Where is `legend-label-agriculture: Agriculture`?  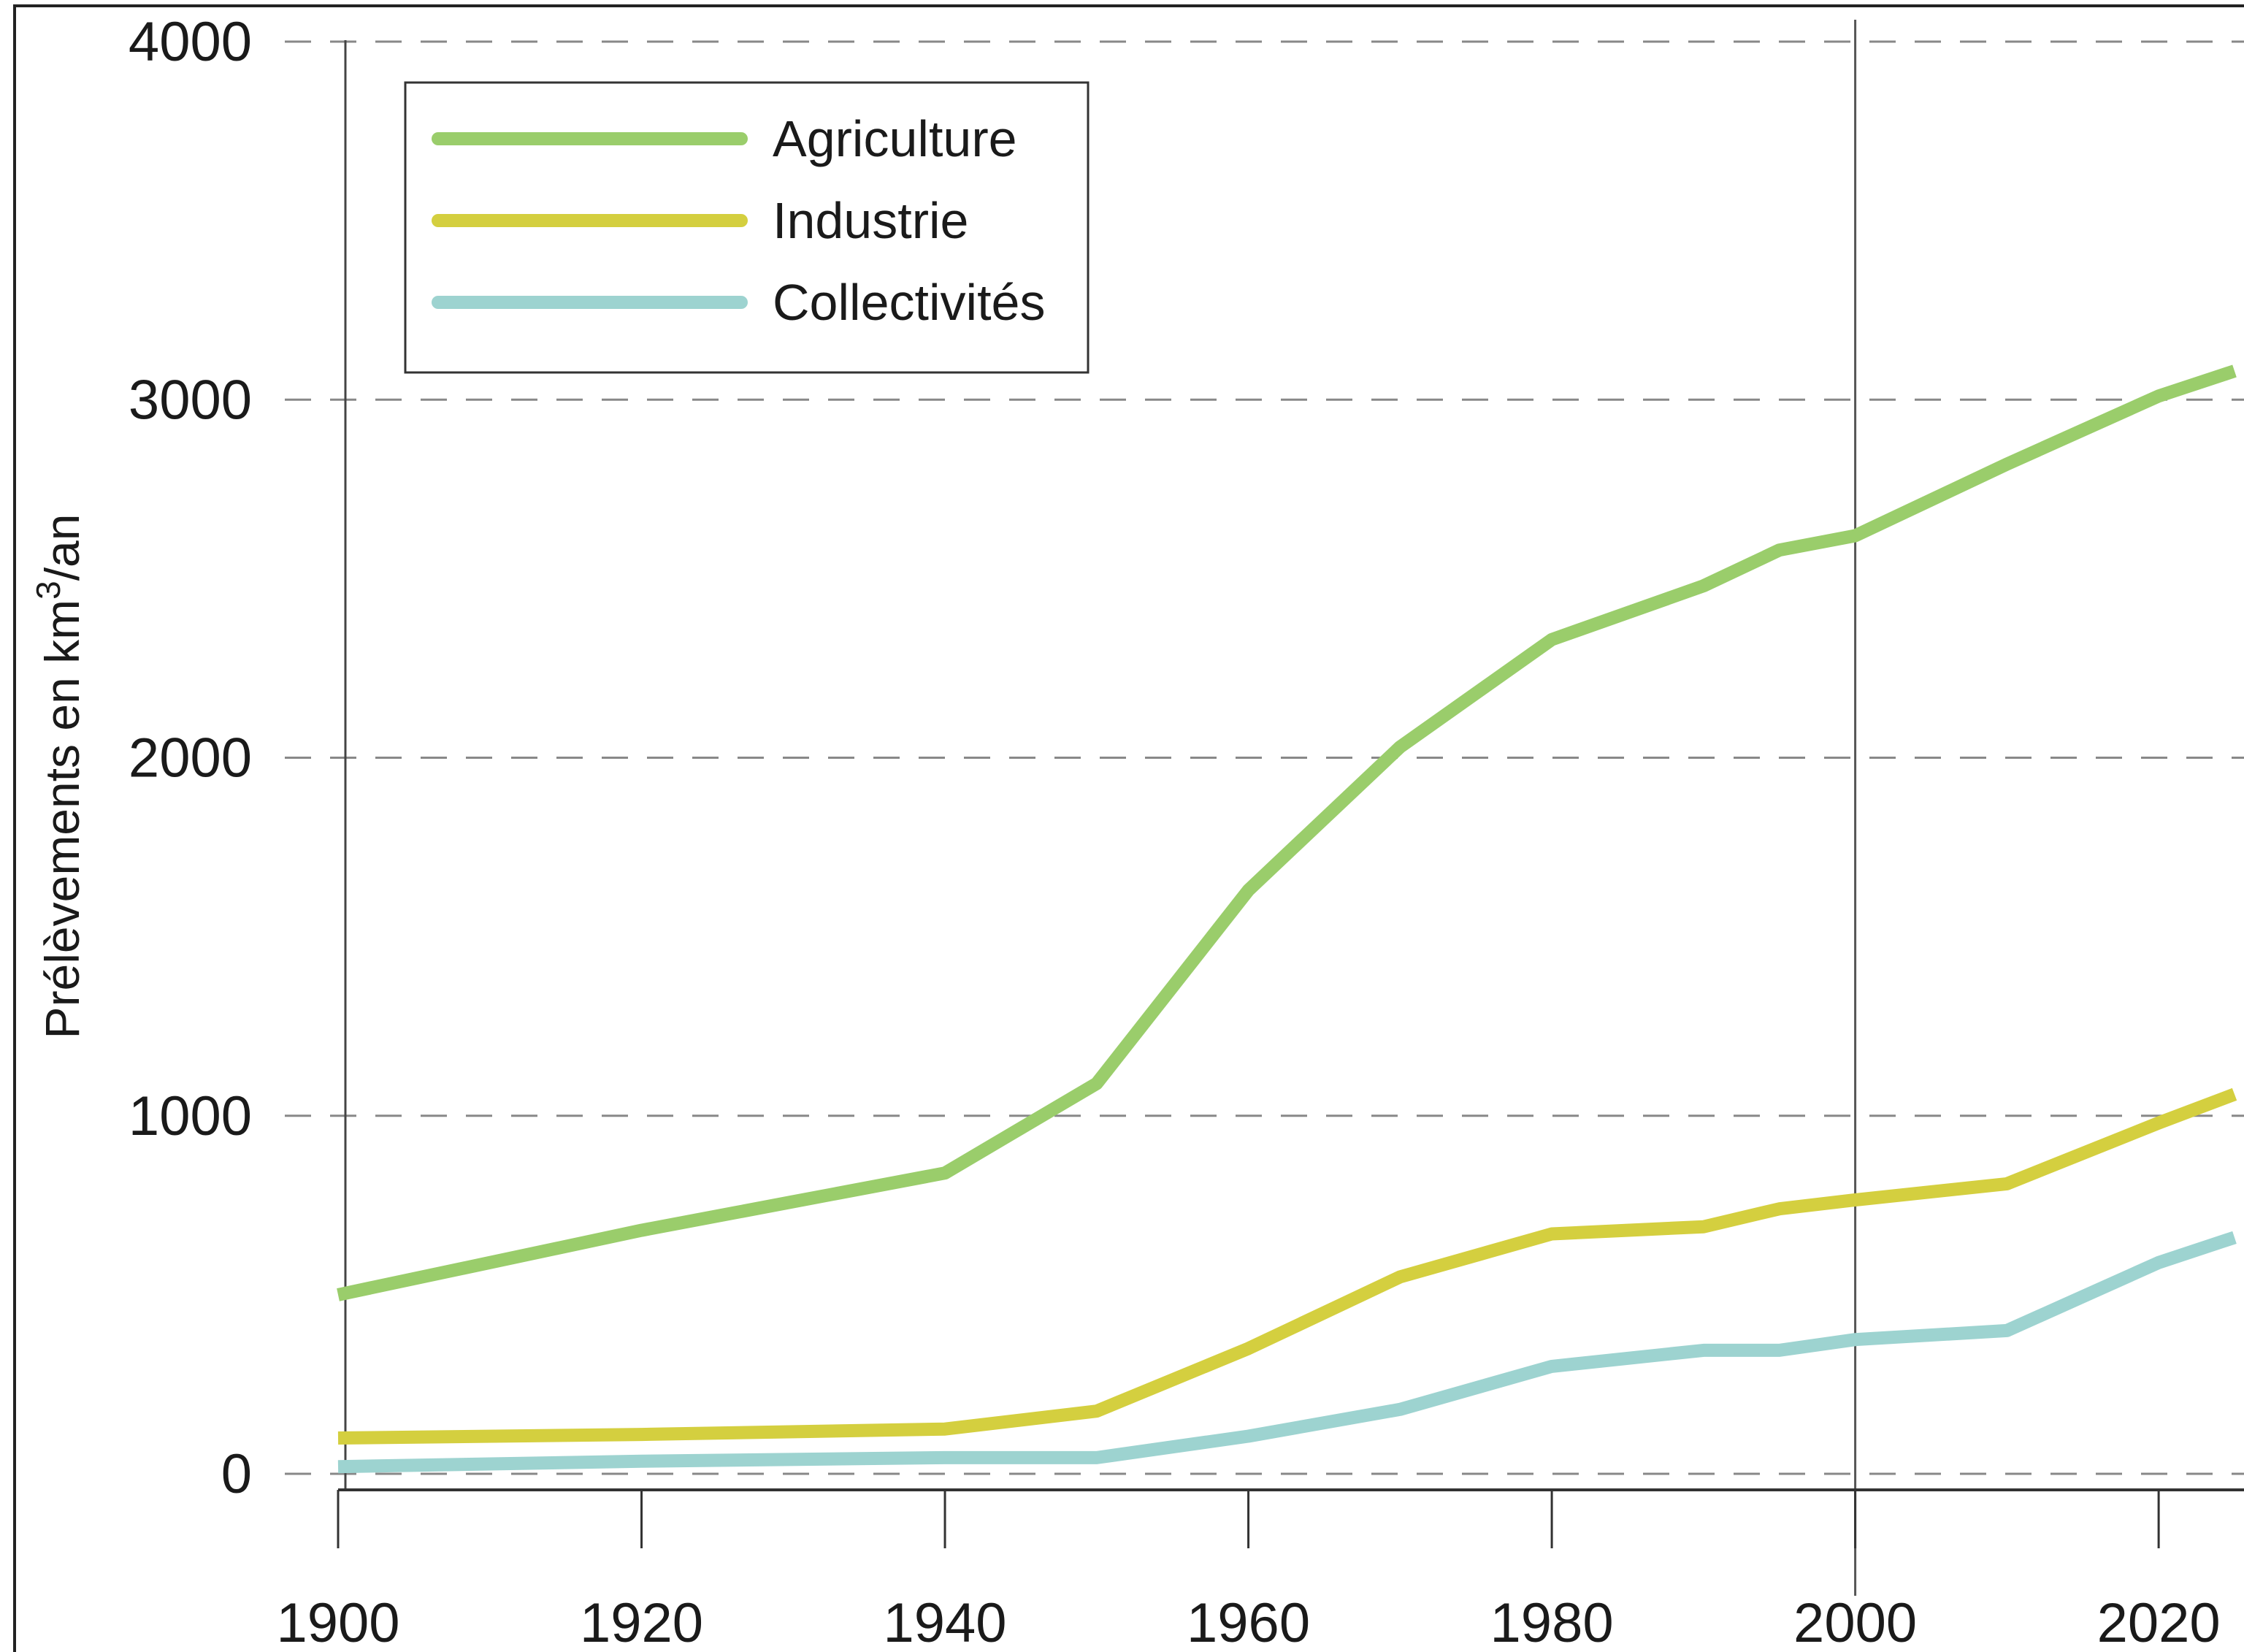
legend-label-agriculture: Agriculture is located at coordinates (895, 138).